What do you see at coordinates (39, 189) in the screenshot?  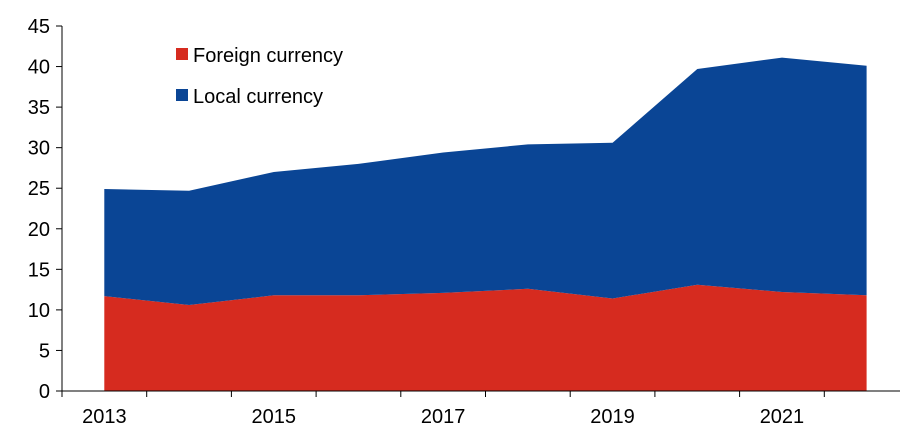 I see `y-tick-label: 25` at bounding box center [39, 189].